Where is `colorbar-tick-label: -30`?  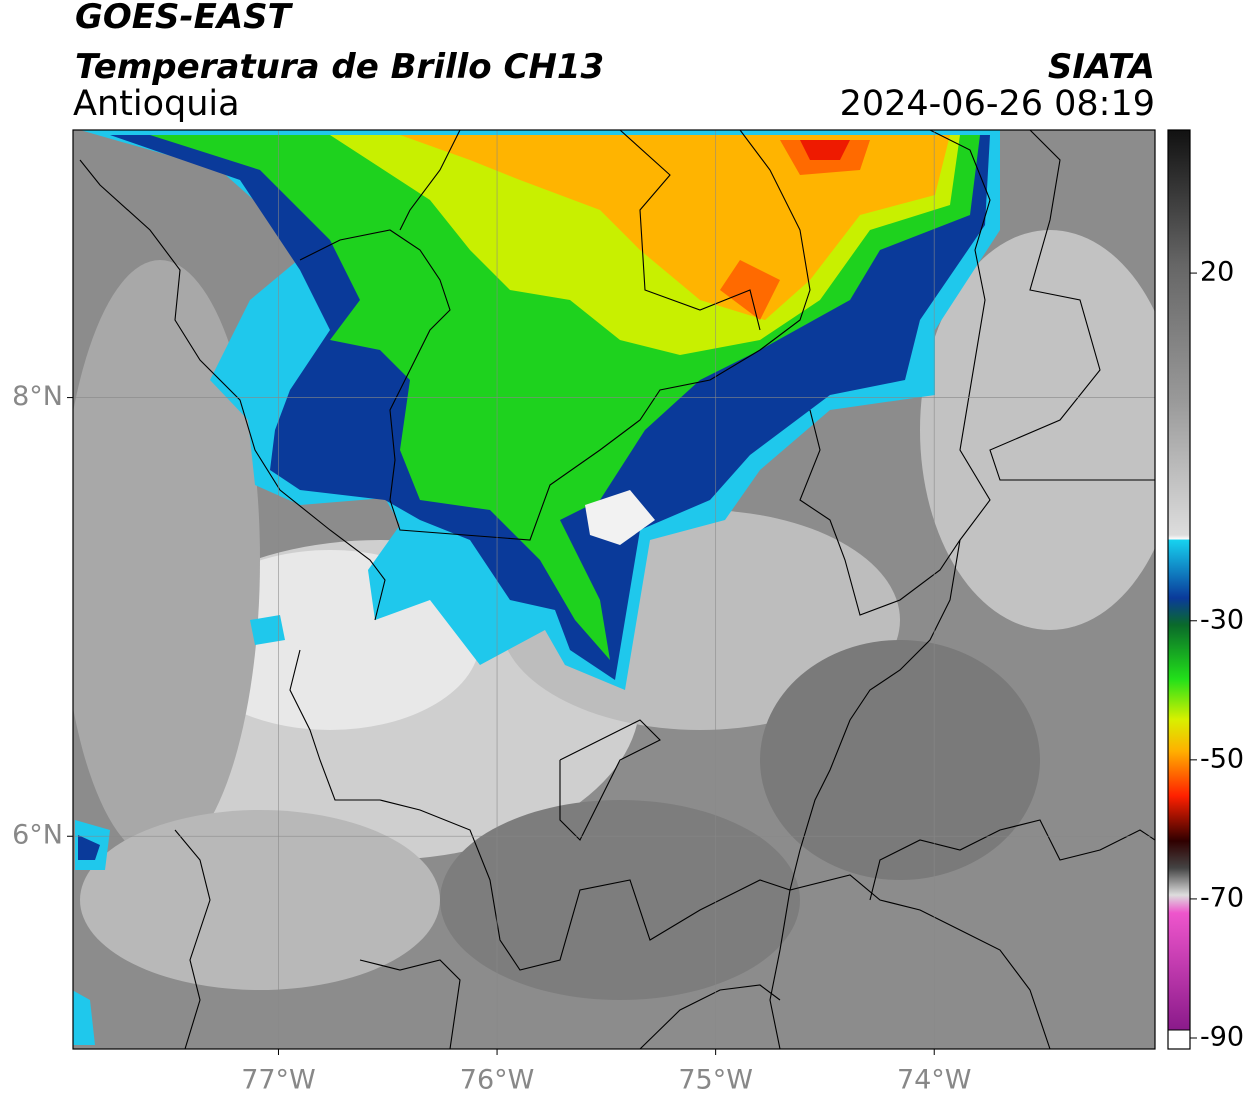
colorbar-tick-label: -30 is located at coordinates (1222, 619).